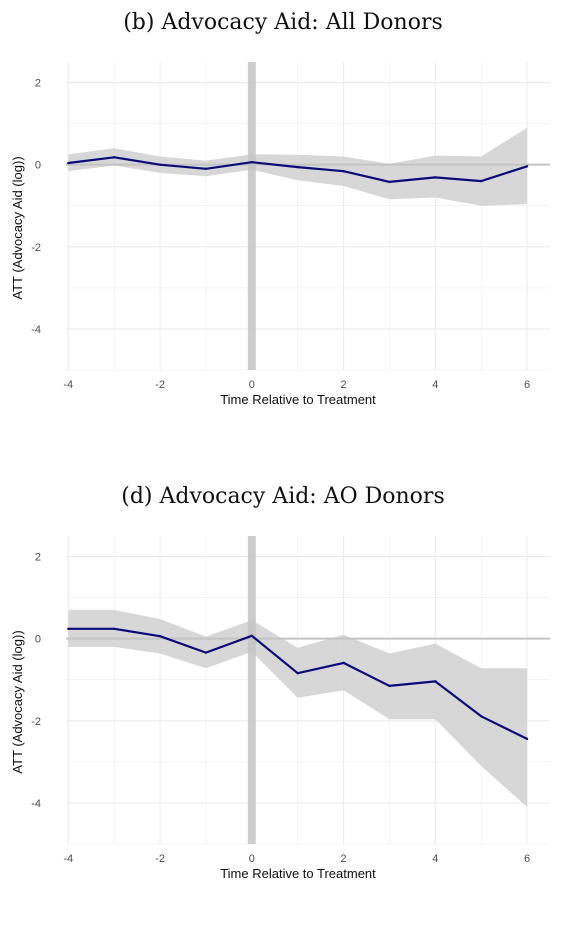  I want to click on chart-title: (d) Advocacy Aid: AO Donors, so click(283, 496).